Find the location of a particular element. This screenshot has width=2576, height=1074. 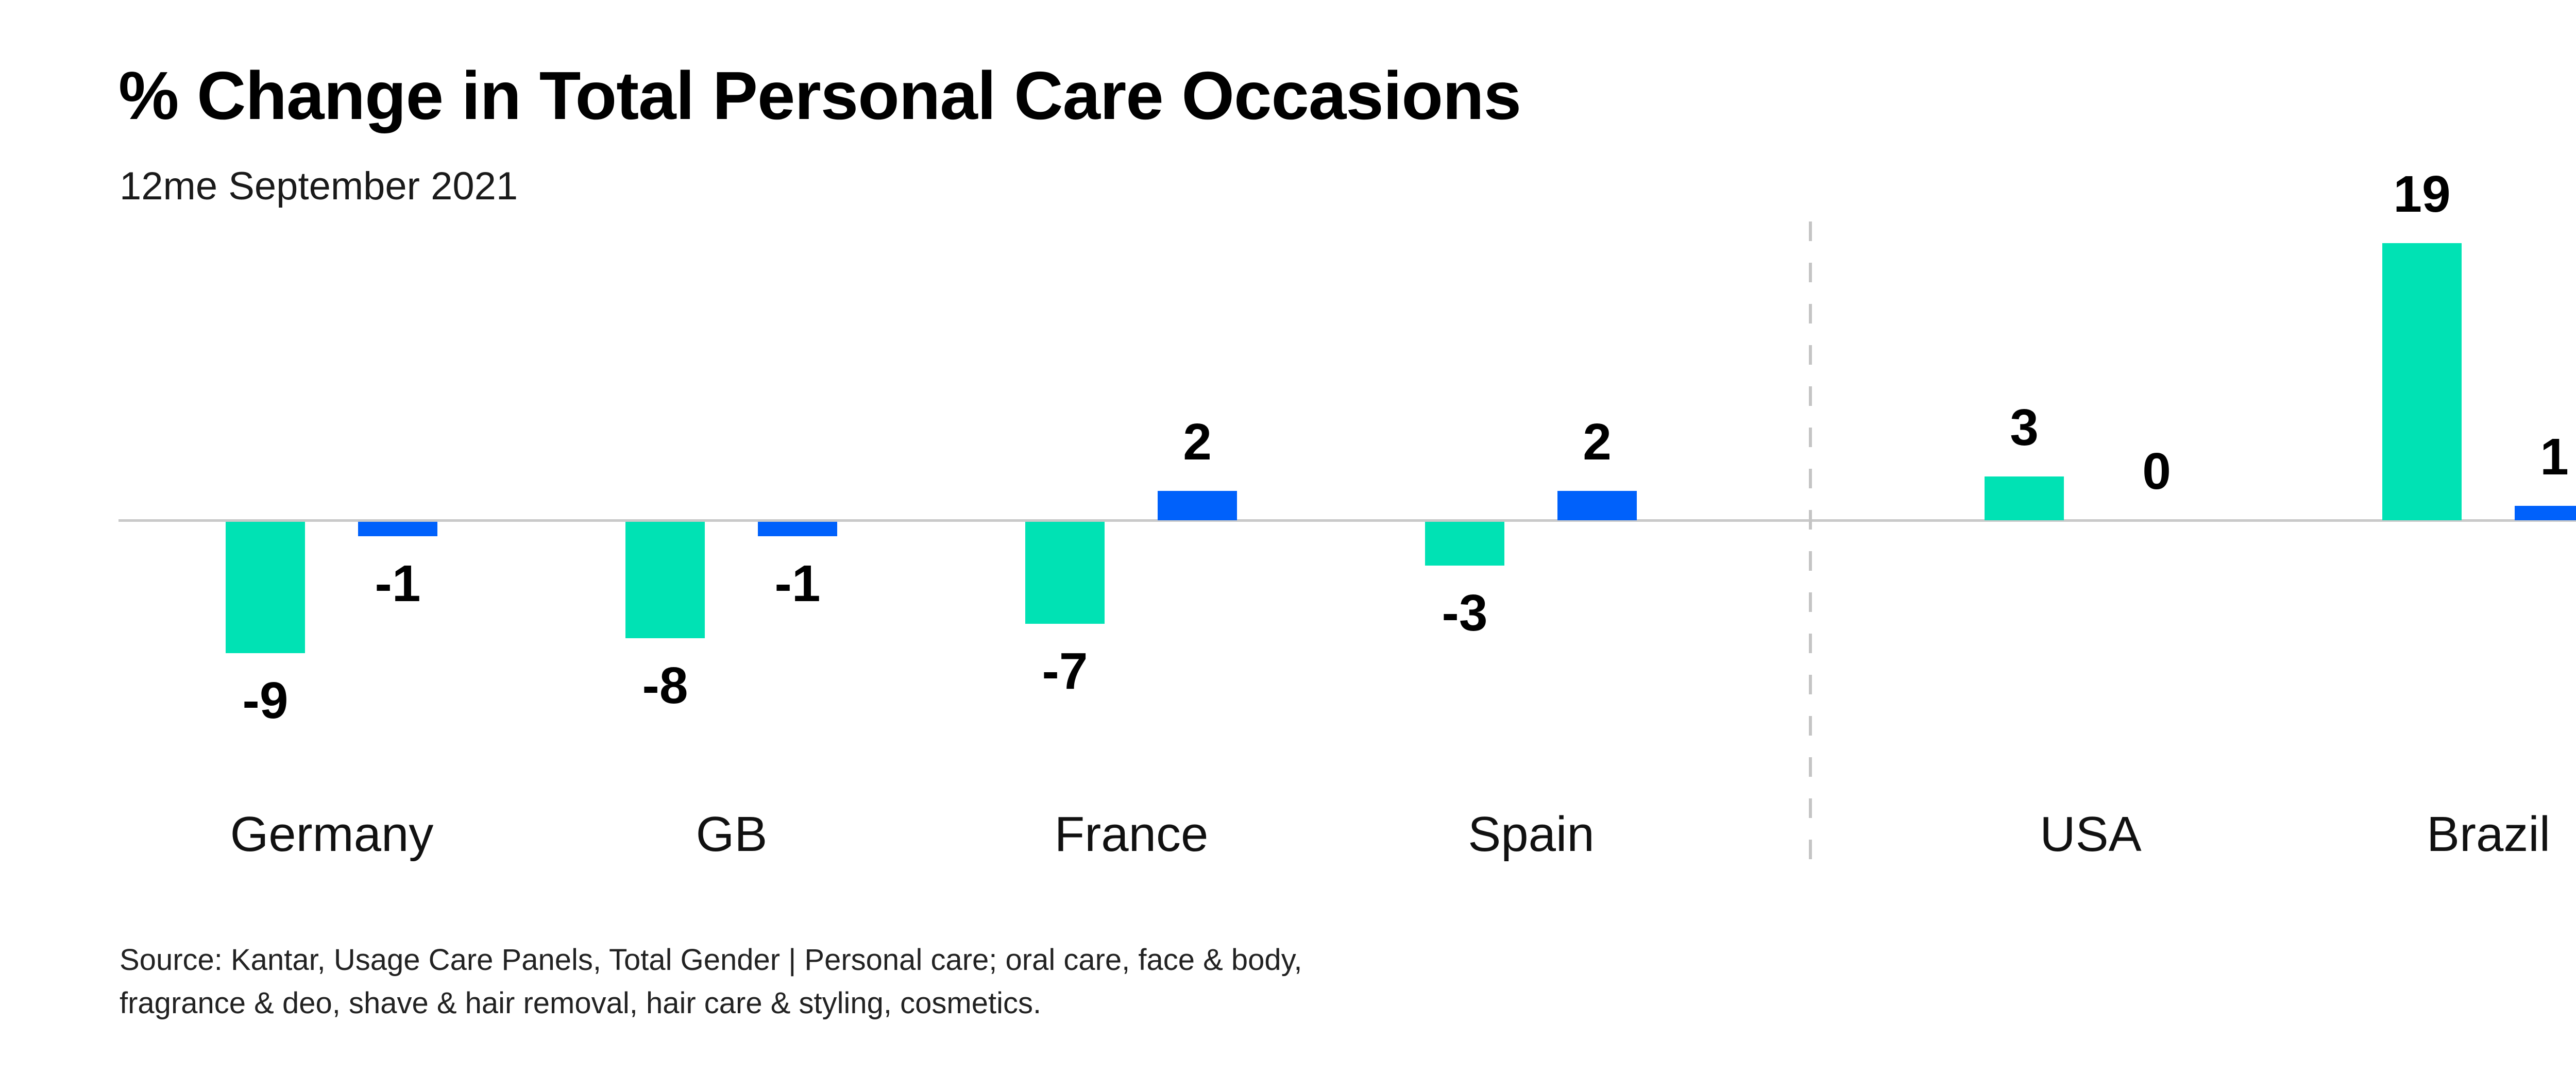

category-label-usa: USA is located at coordinates (2091, 834).